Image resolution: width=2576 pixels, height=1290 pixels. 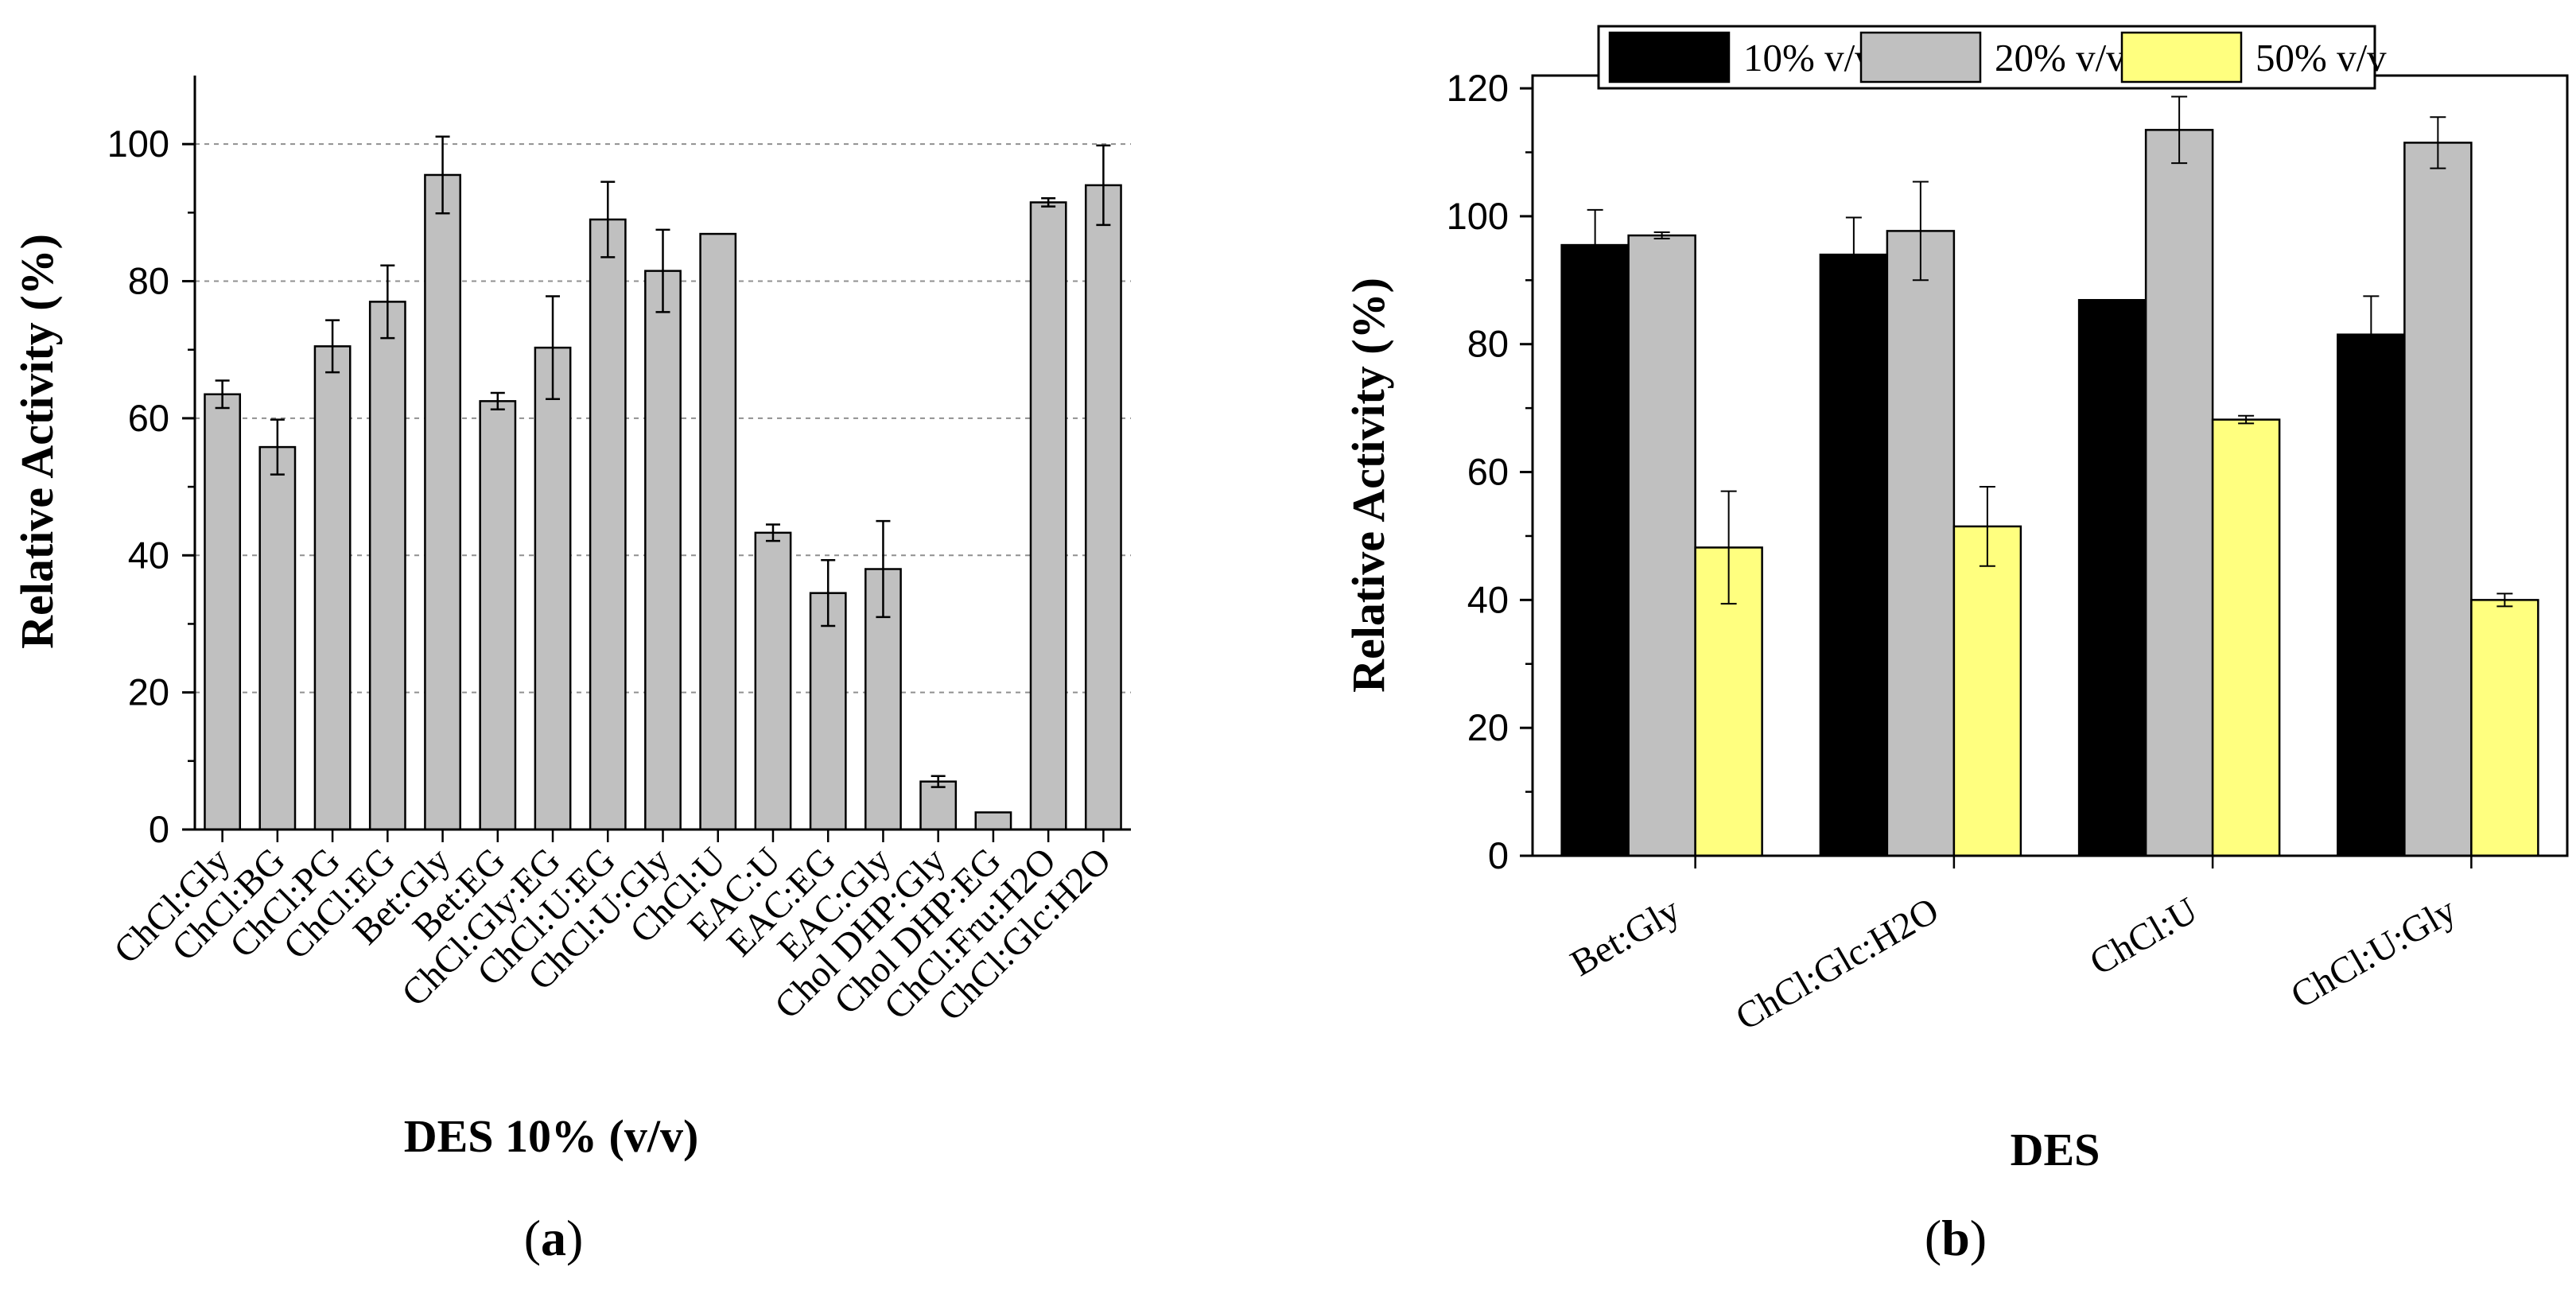 I want to click on panel-label-b: (b), so click(x=1956, y=1238).